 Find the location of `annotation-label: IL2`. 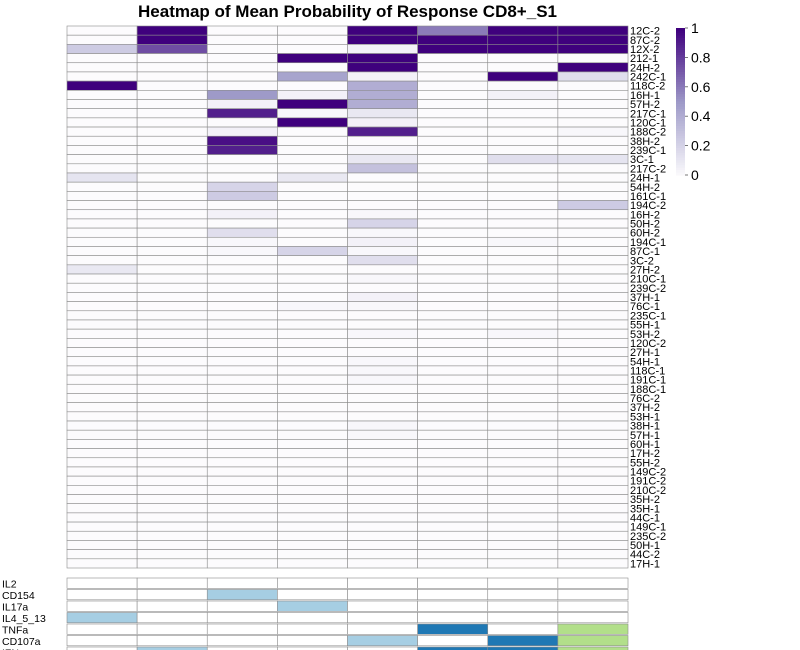

annotation-label: IL2 is located at coordinates (9, 584).